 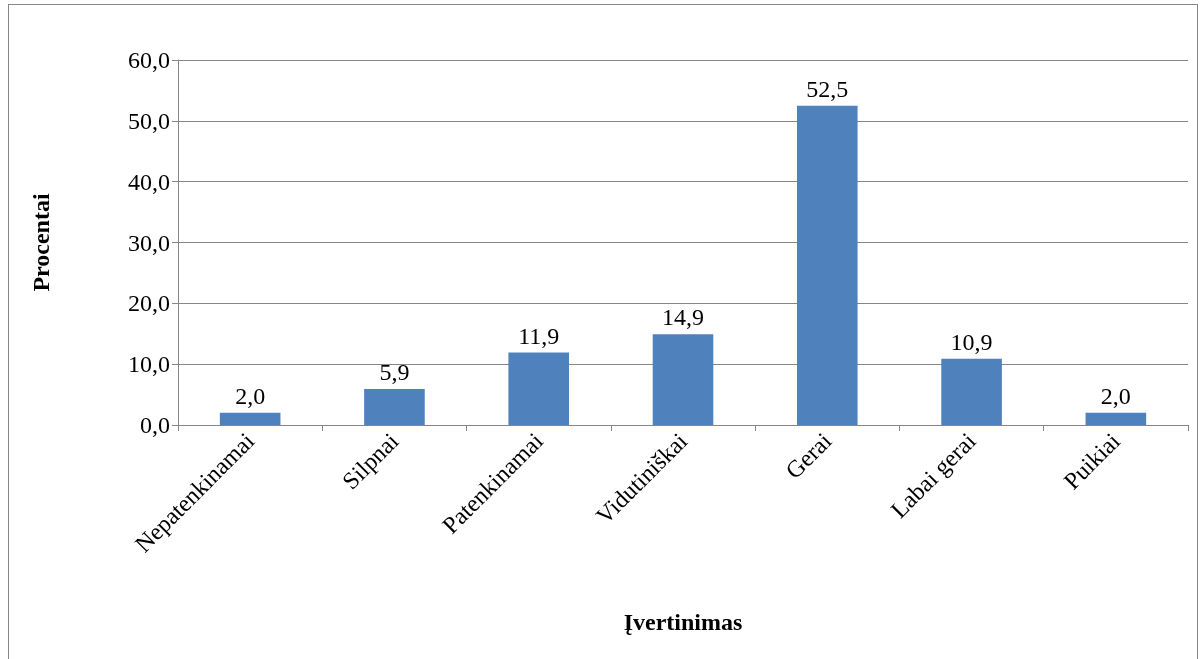 I want to click on y-axis-title: Procentai, so click(x=41, y=242).